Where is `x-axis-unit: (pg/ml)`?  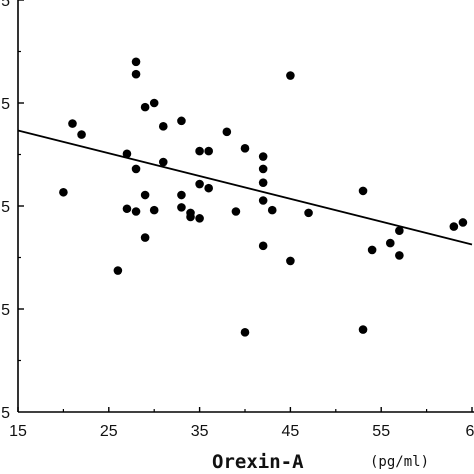
x-axis-unit: (pg/ml) is located at coordinates (399, 462).